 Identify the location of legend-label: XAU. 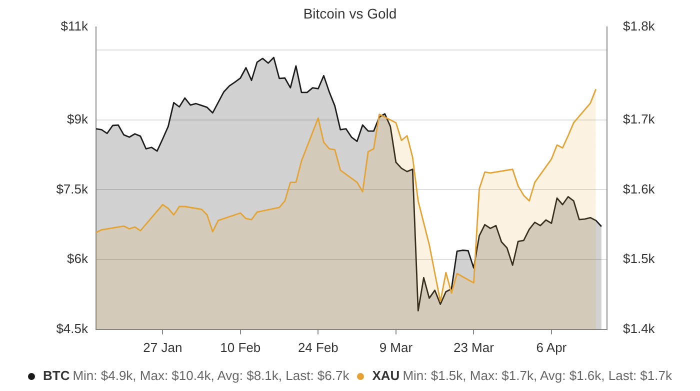
(386, 375).